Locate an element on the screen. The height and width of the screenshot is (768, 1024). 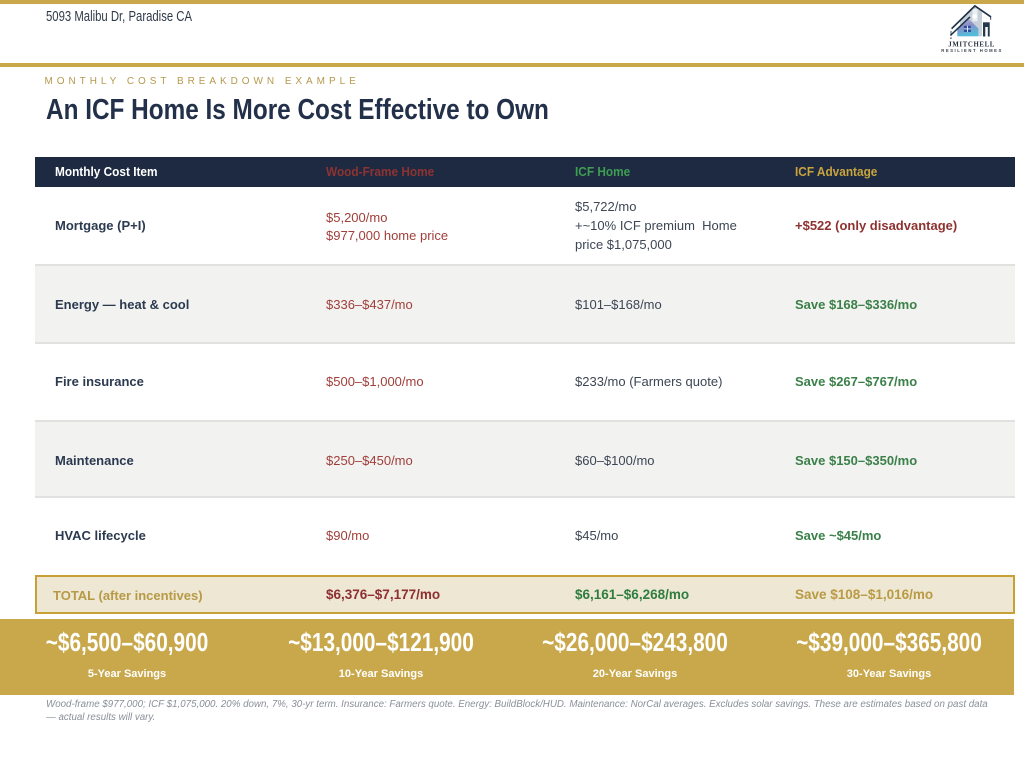
svg-text: RESILIENT HOMES is located at coordinates (971, 50).